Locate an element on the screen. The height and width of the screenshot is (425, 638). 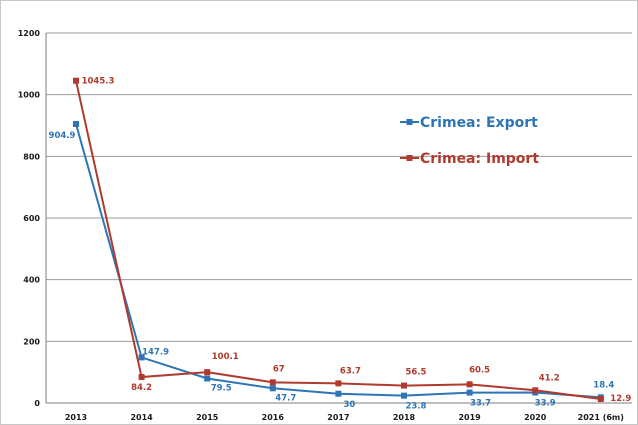
data-label: 18.4 is located at coordinates (603, 385).